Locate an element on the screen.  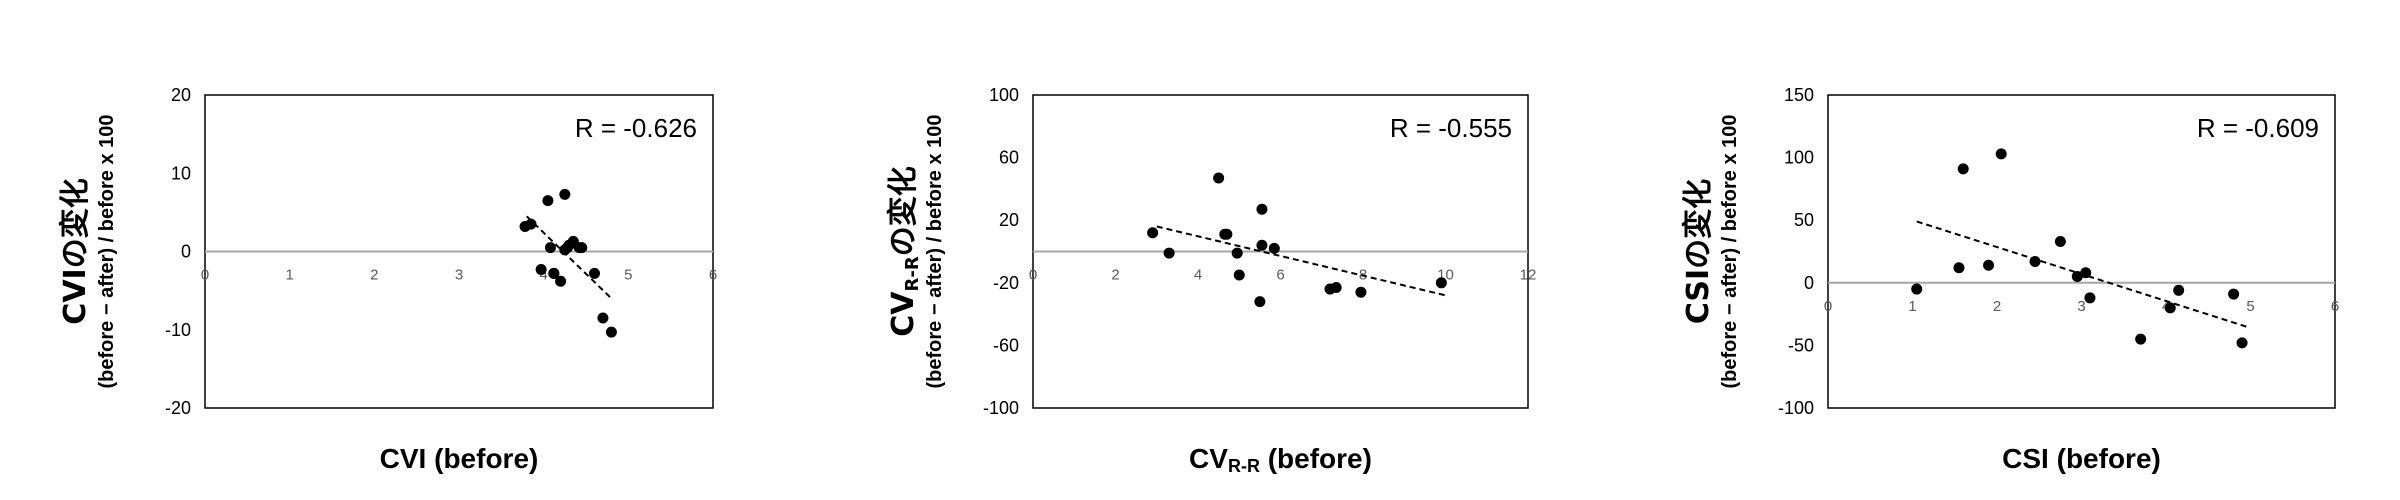
y-tick-label: 50 is located at coordinates (1804, 220).